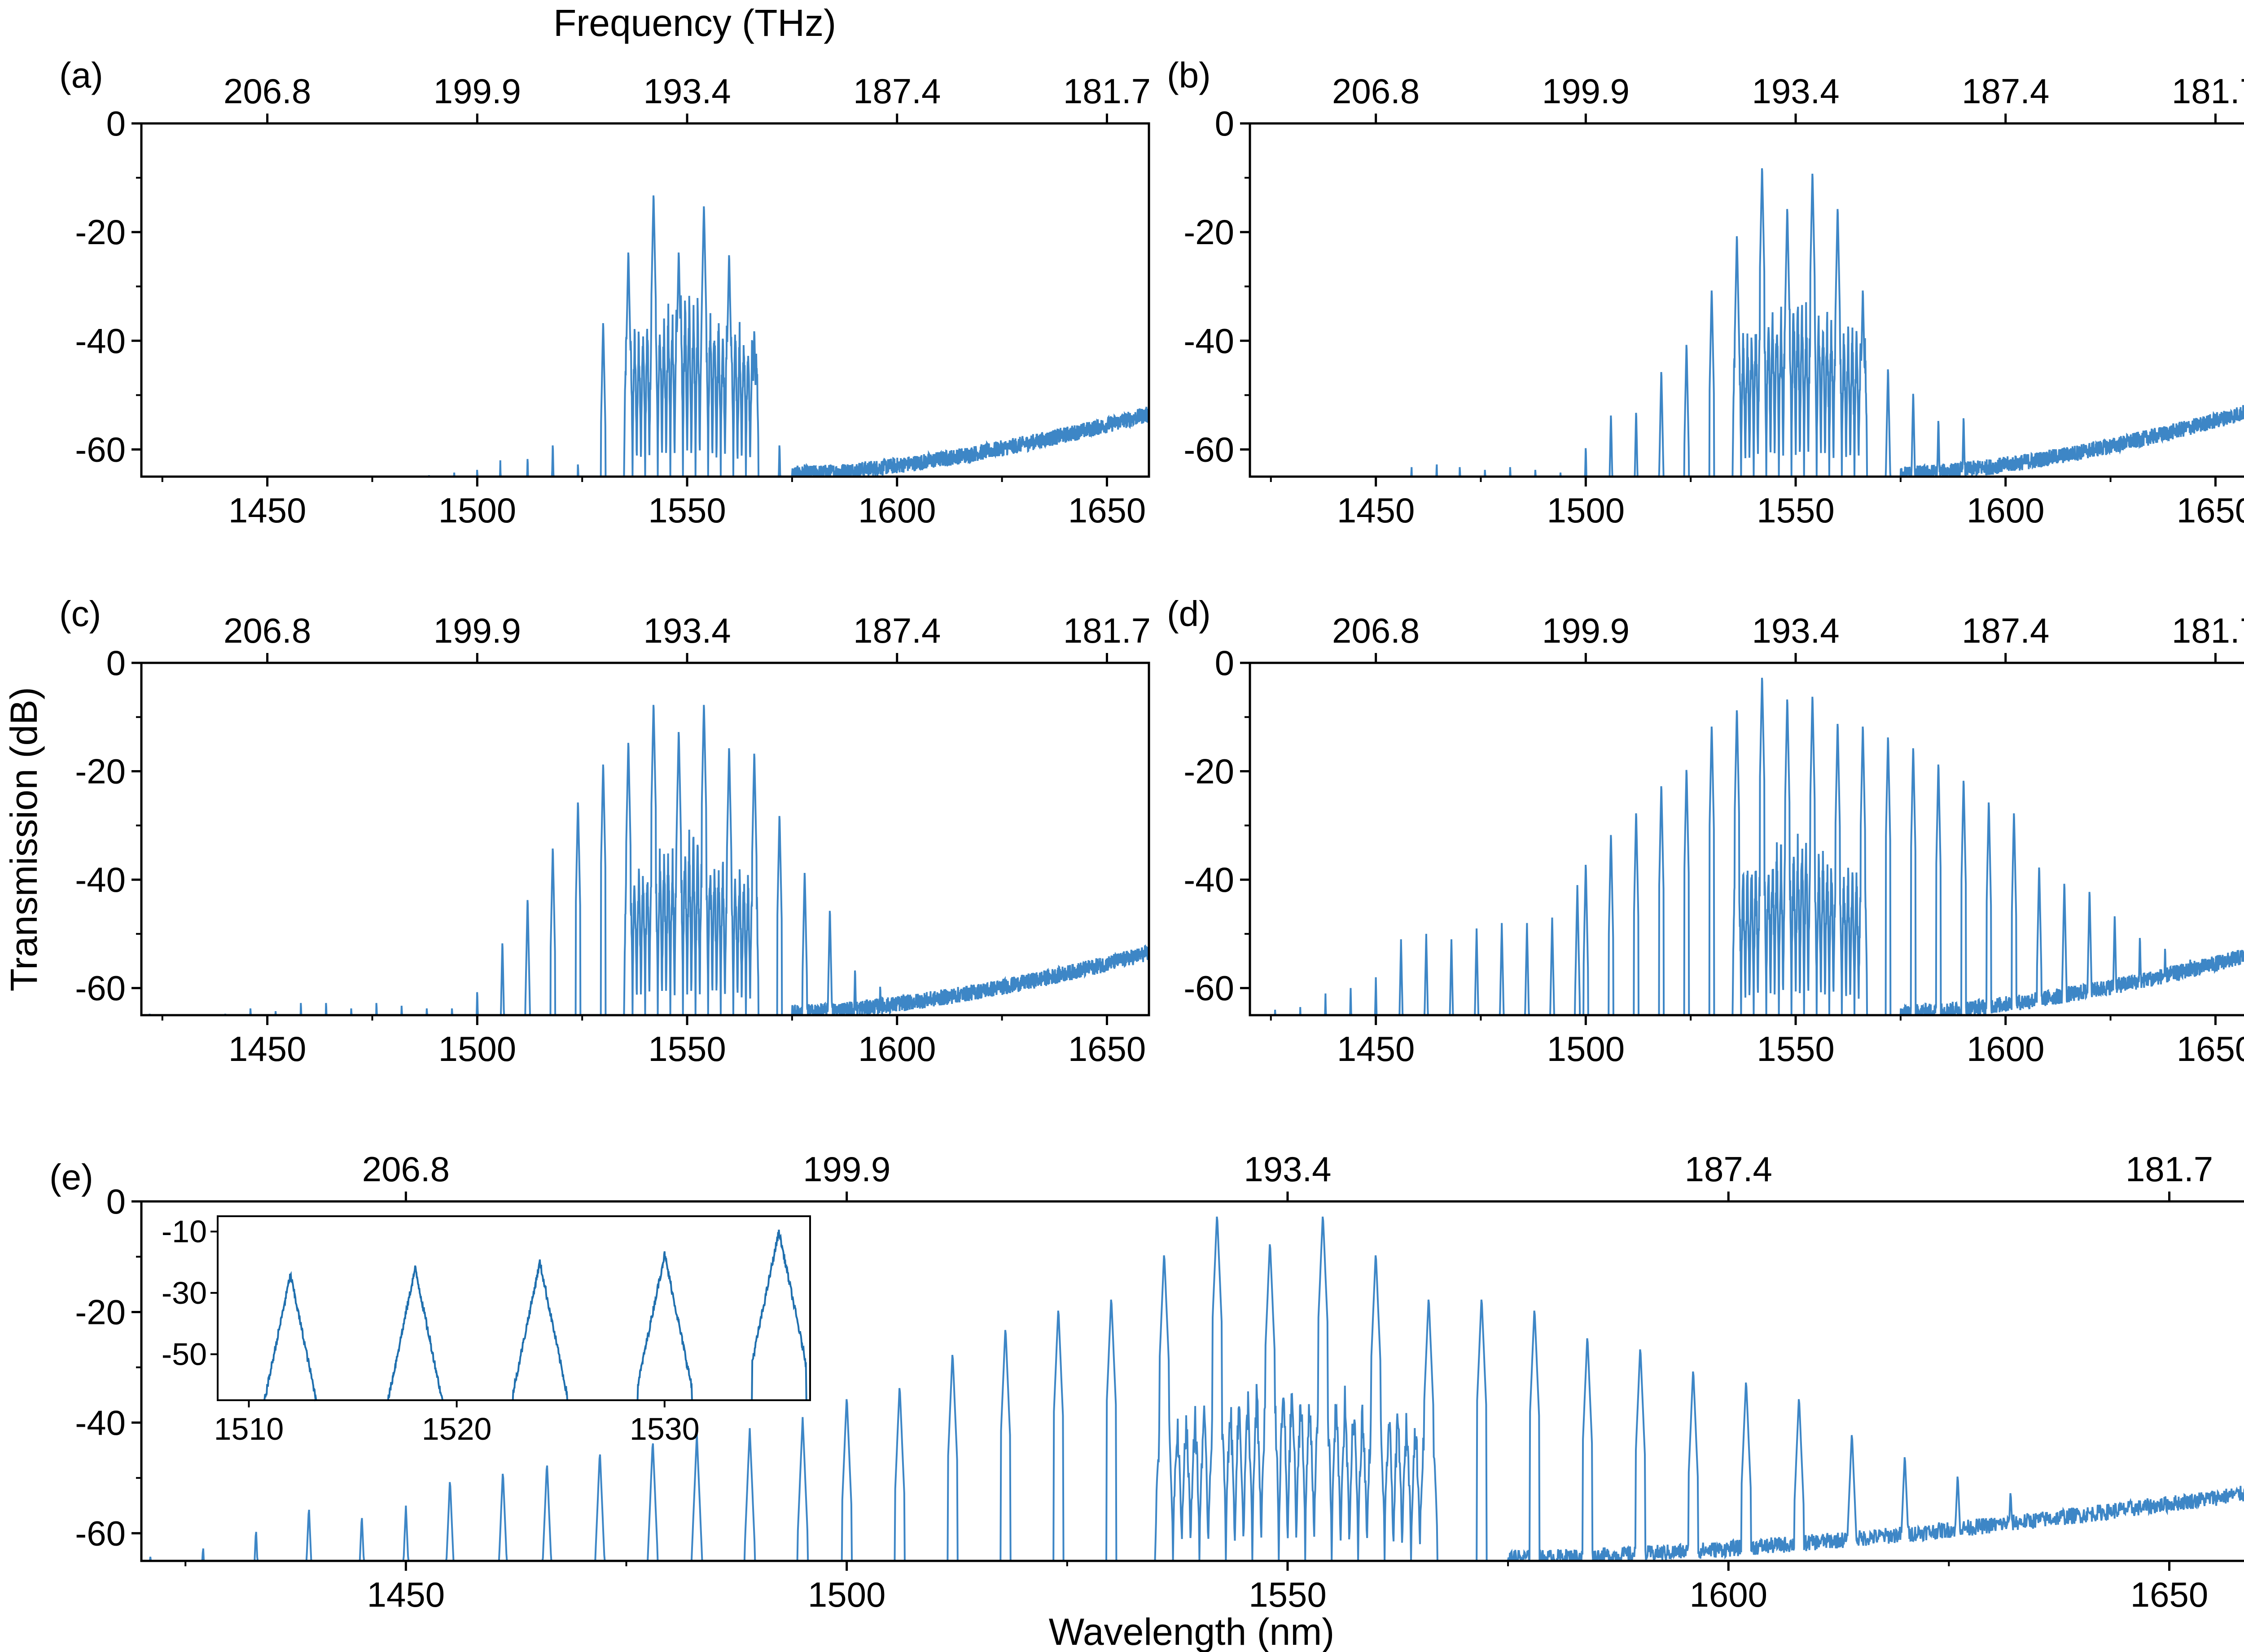  I want to click on panel-tag-b: (b), so click(1189, 75).